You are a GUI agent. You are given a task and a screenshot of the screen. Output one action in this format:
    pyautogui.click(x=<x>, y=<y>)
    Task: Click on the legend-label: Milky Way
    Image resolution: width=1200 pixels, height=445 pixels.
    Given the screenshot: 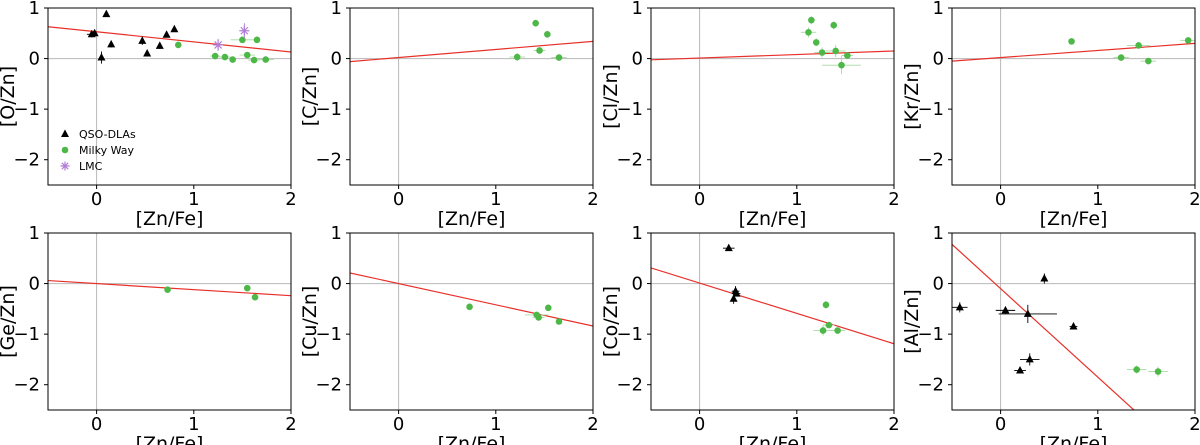 What is the action you would take?
    pyautogui.click(x=107, y=150)
    